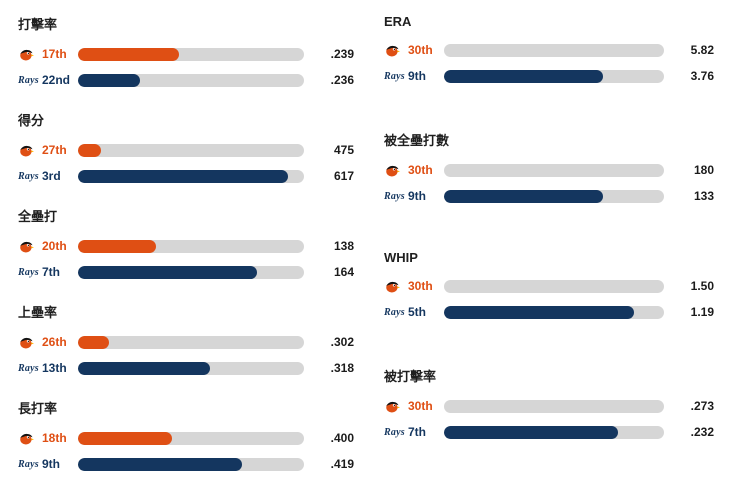 This screenshot has width=740, height=494. I want to click on stat-row-rays: Rays 13th .318, so click(186, 368).